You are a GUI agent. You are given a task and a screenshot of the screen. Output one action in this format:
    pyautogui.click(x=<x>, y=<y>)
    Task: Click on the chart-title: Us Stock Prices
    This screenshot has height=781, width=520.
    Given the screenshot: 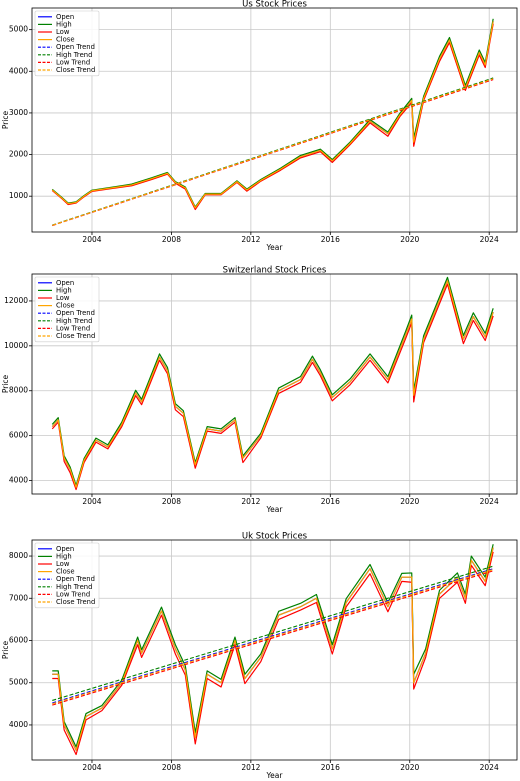 What is the action you would take?
    pyautogui.click(x=274, y=5)
    